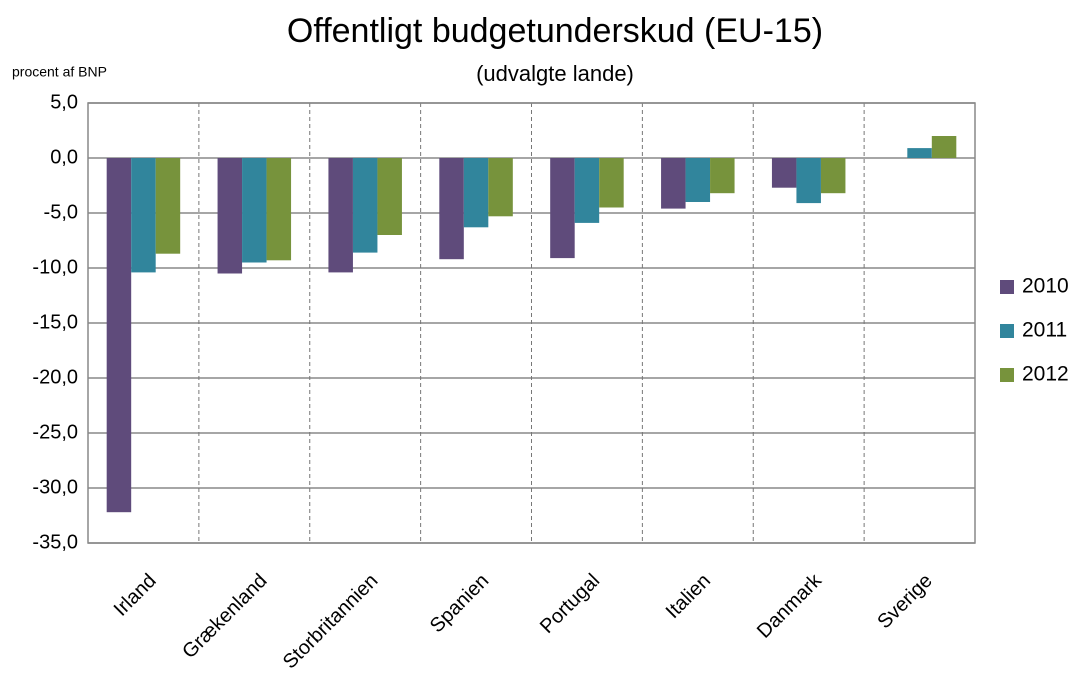 This screenshot has height=693, width=1085. What do you see at coordinates (555, 73) in the screenshot?
I see `chart-subtitle: (udvalgte lande)` at bounding box center [555, 73].